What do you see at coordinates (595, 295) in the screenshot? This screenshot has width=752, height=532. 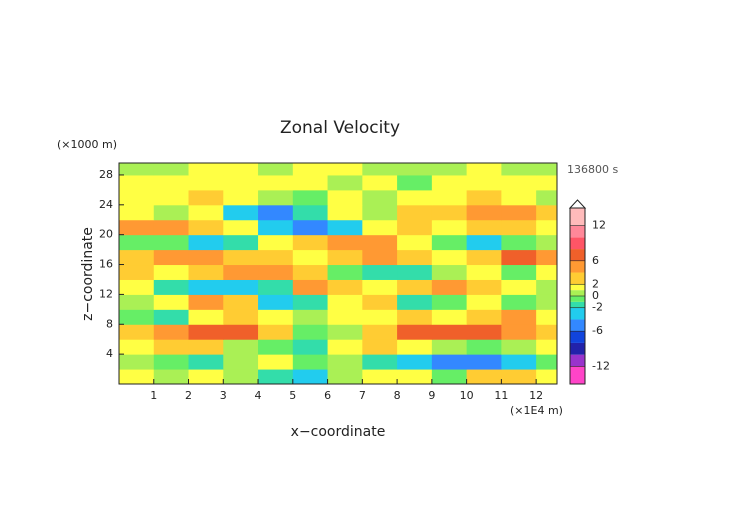 I see `colorbar-tick-label: 0` at bounding box center [595, 295].